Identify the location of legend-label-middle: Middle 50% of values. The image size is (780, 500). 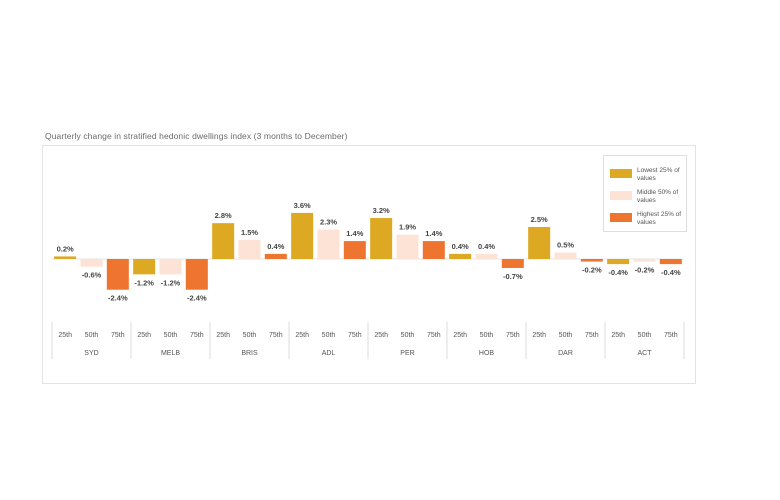
(658, 196).